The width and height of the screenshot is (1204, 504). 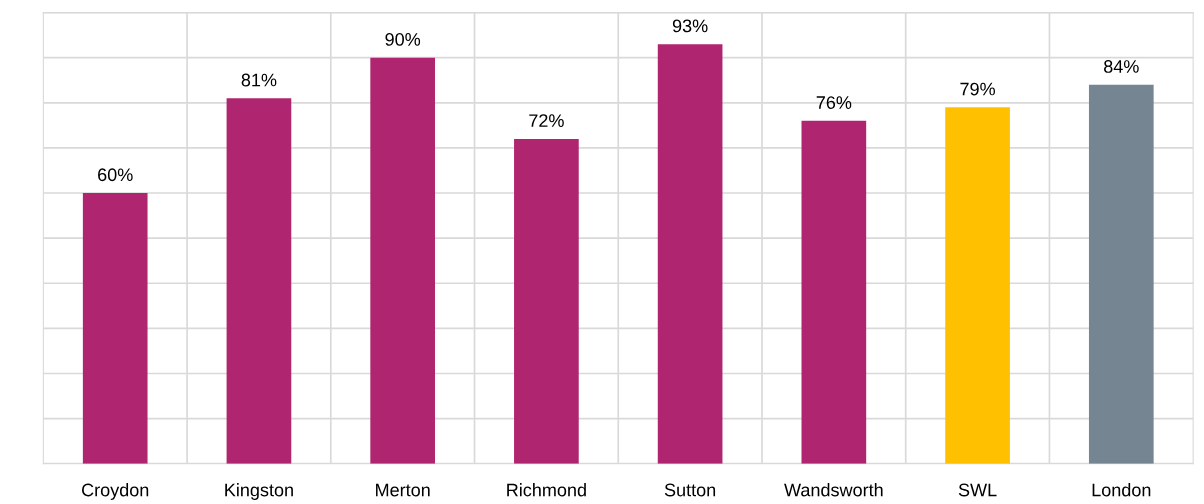 I want to click on x-tick-label: SWL, so click(x=977, y=490).